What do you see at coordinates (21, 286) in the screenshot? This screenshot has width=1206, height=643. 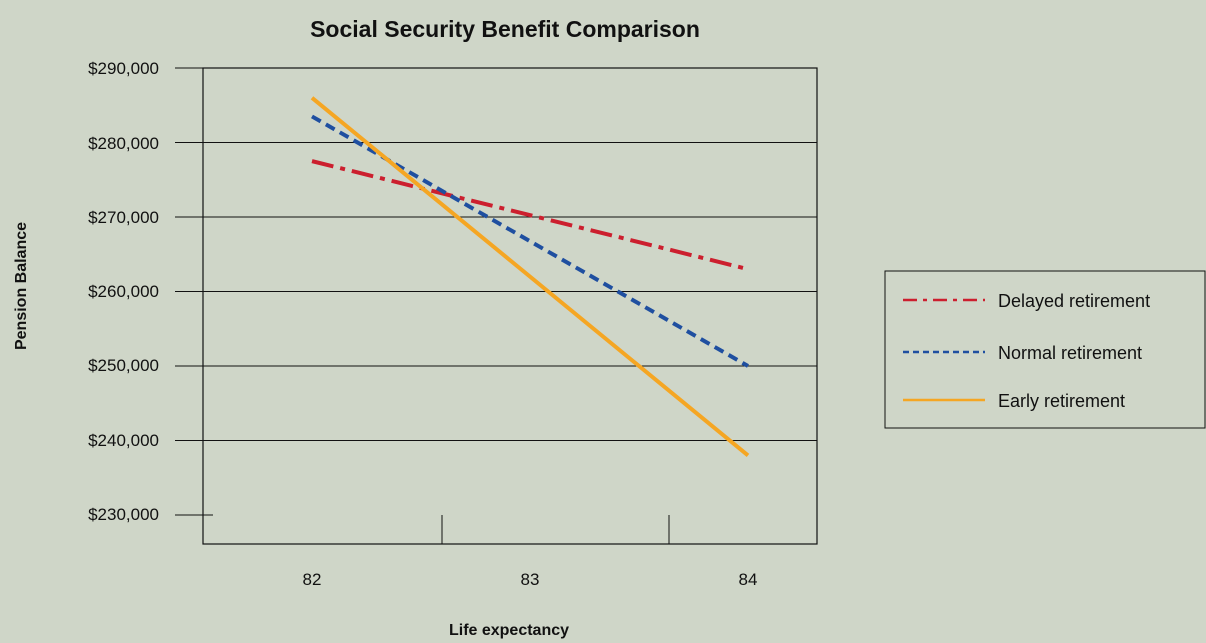 I see `y-axis-label: Pension Balance` at bounding box center [21, 286].